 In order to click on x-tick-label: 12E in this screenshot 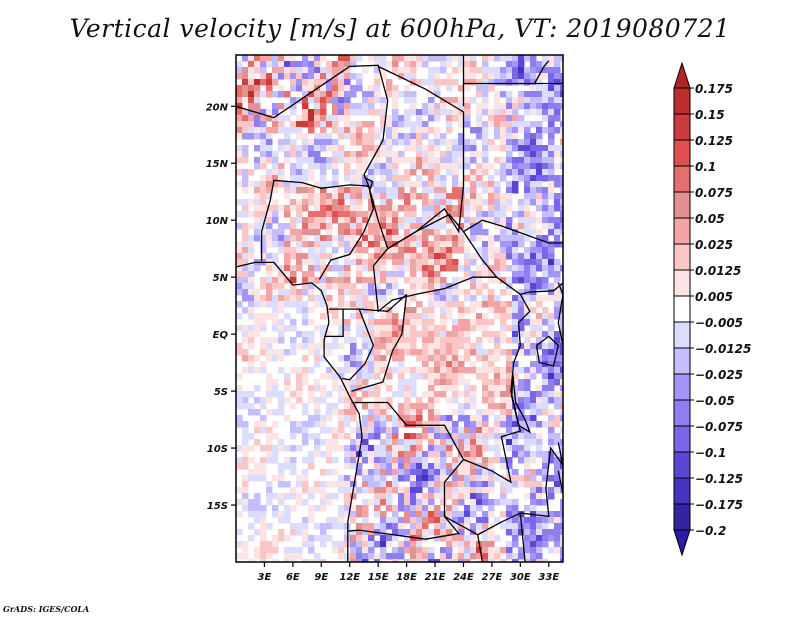, I will do `click(349, 577)`.